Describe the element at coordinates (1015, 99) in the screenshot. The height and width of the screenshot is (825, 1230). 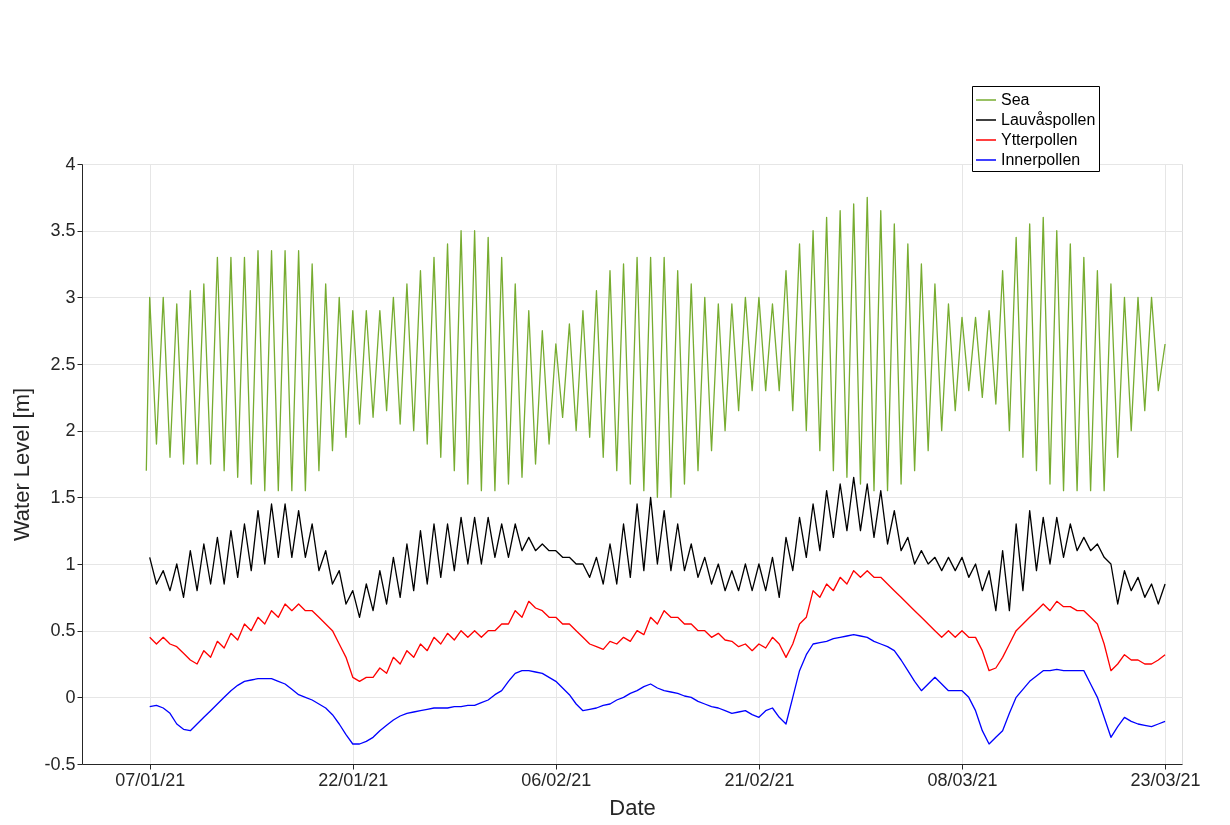
I see `legend-label: Sea` at that location.